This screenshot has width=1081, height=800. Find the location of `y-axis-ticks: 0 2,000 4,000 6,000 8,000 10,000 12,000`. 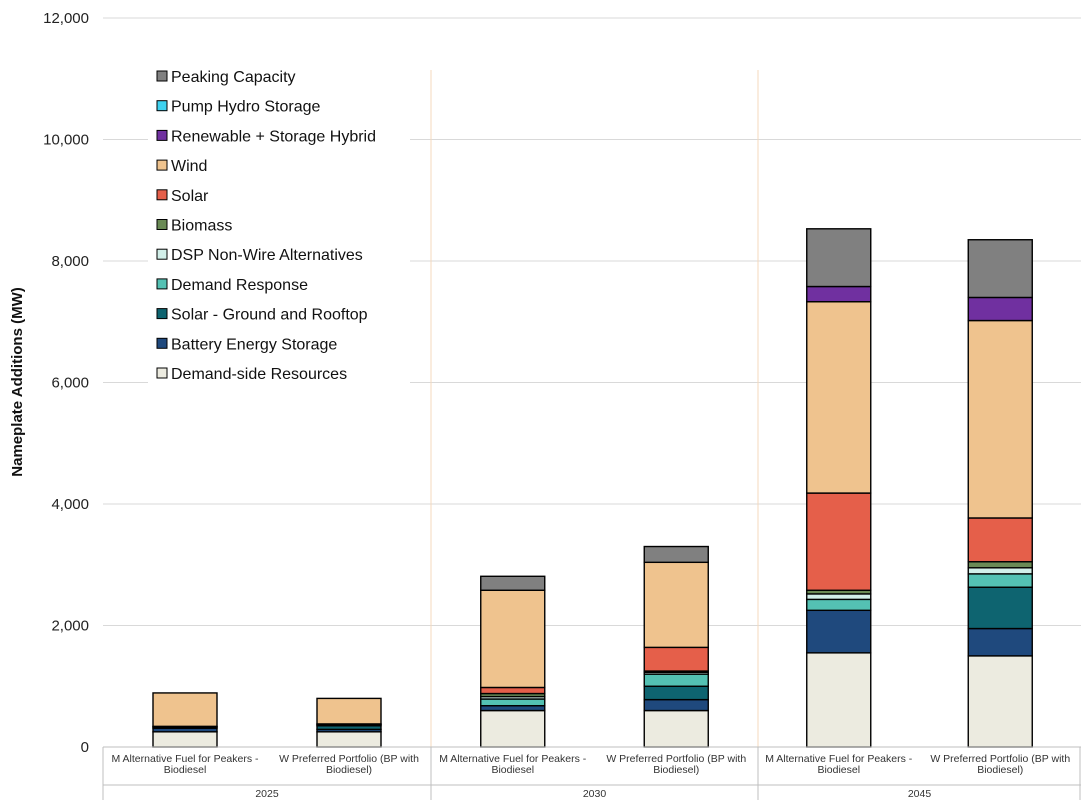

y-axis-ticks: 0 2,000 4,000 6,000 8,000 10,000 12,000 is located at coordinates (66, 383).